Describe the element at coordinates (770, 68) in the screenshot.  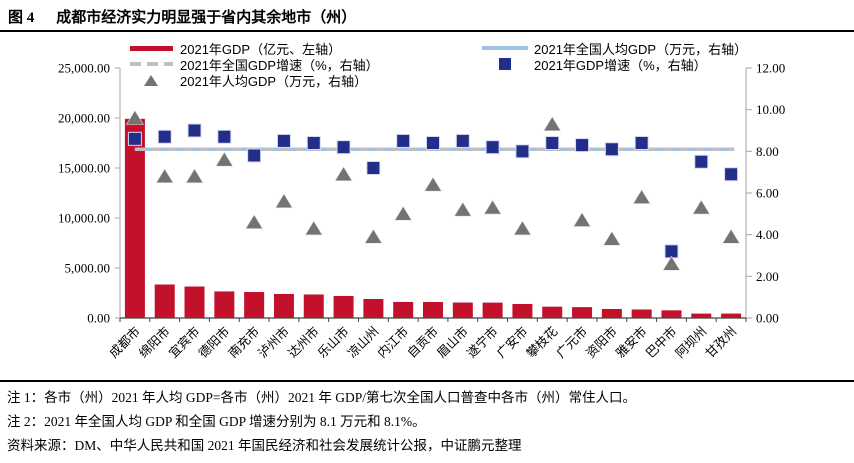
I see `right-axis-tick-label: 12.00` at that location.